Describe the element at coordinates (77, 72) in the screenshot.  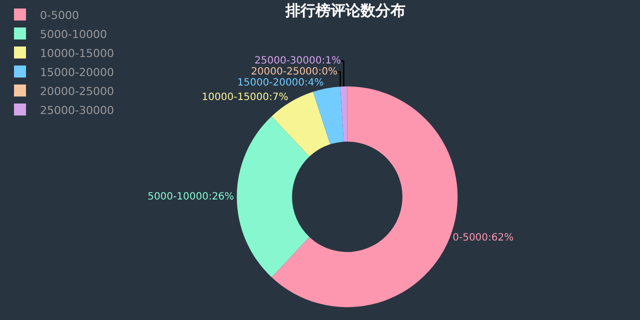
I see `legend-label: 15000-20000` at that location.